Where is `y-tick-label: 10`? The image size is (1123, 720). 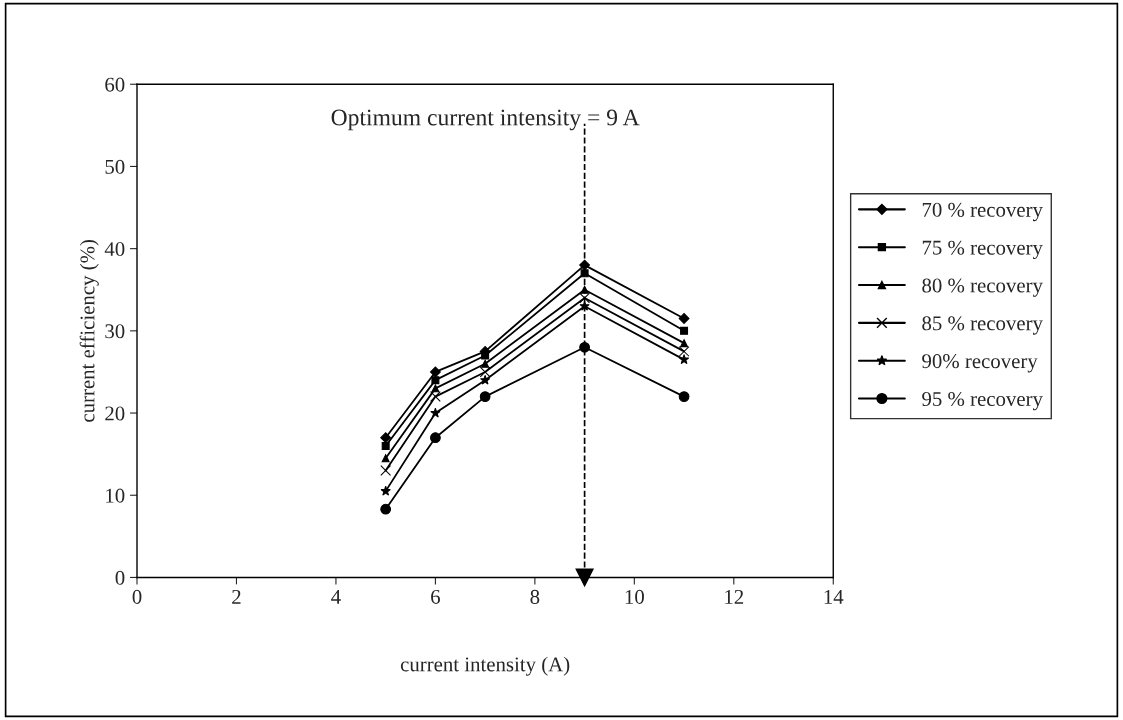 y-tick-label: 10 is located at coordinates (115, 495).